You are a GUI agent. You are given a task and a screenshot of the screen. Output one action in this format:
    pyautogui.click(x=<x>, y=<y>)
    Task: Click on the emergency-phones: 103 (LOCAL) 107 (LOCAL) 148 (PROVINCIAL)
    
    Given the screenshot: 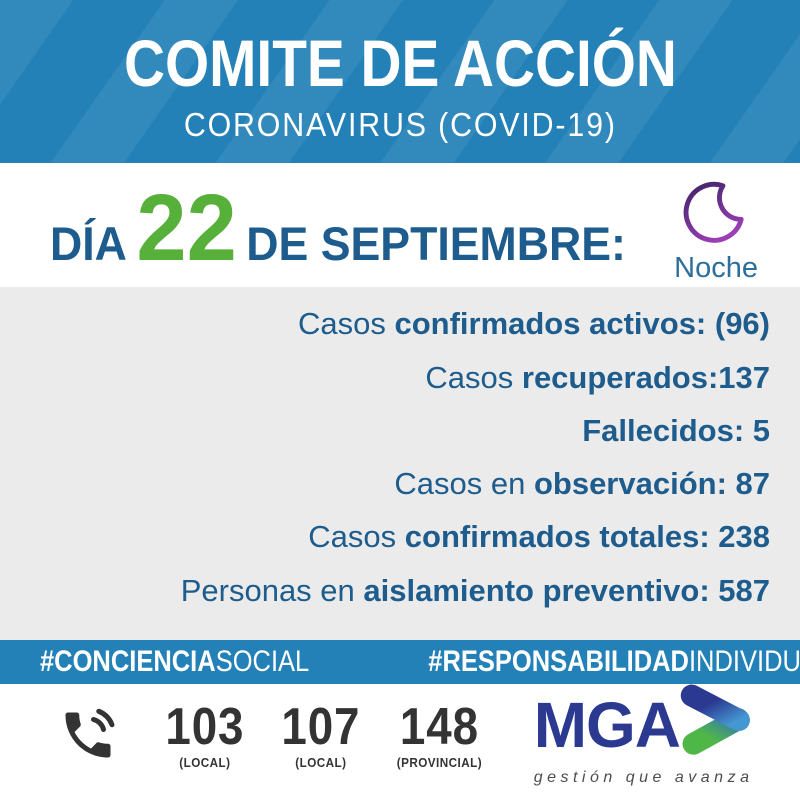 What is the action you would take?
    pyautogui.click(x=272, y=735)
    